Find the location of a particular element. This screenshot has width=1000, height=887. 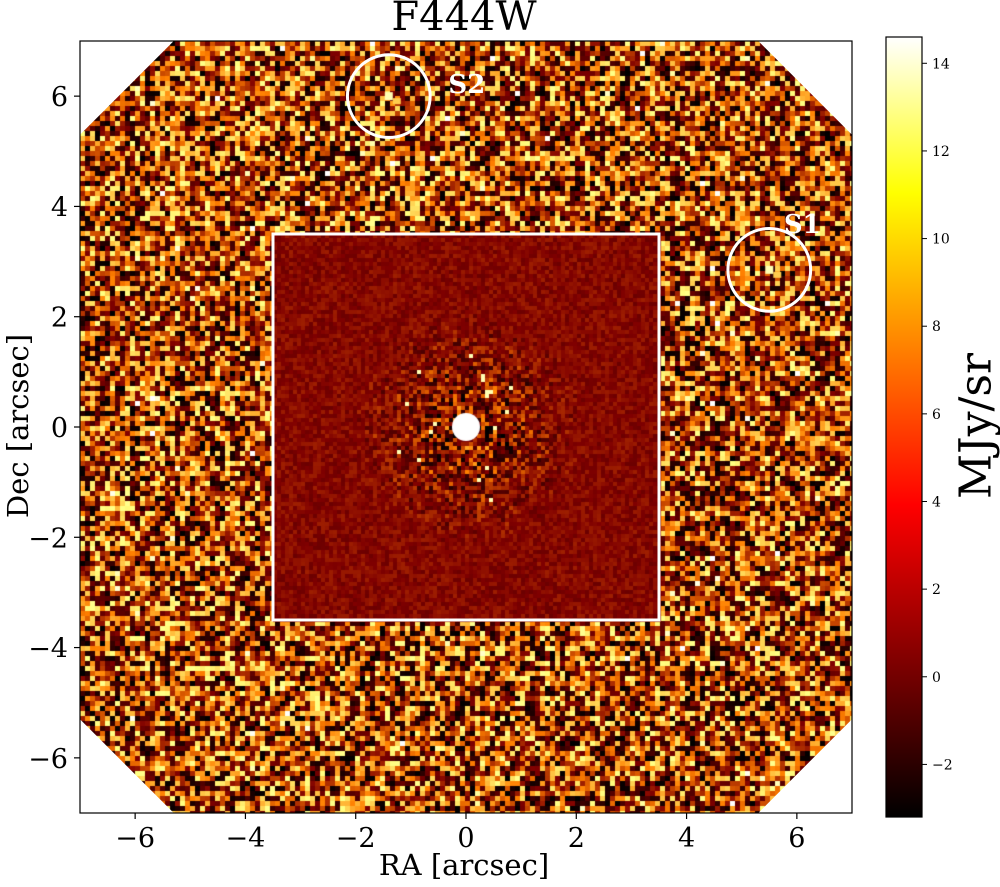

x-tick-label: 2 is located at coordinates (576, 838).